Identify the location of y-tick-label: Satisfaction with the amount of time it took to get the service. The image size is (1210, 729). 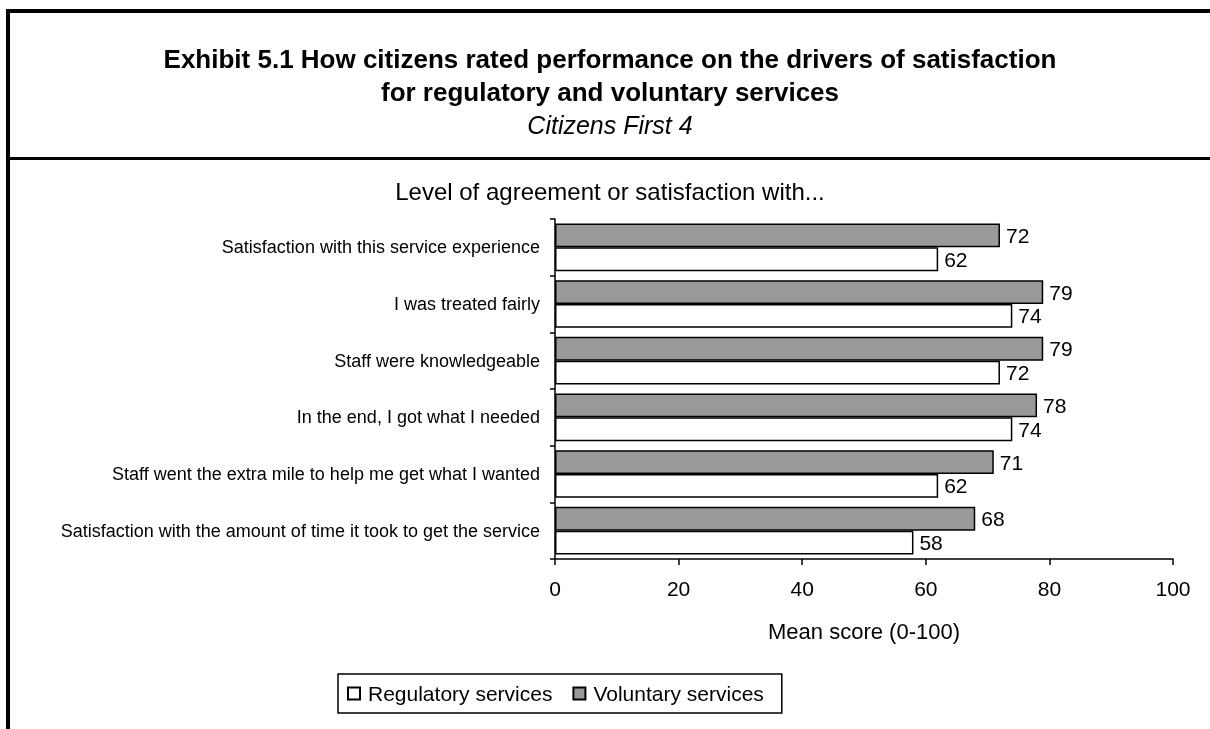
(300, 530).